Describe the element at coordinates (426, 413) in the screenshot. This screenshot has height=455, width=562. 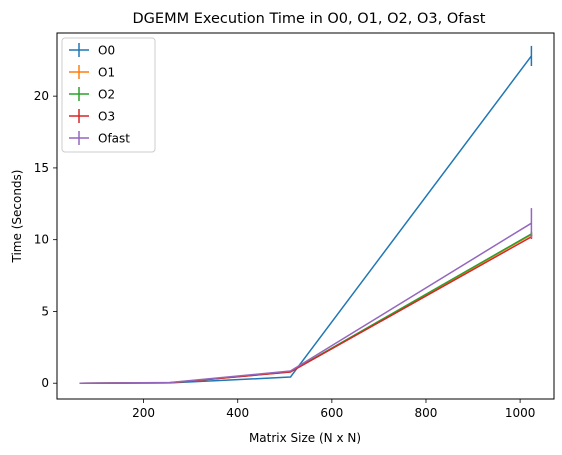
I see `x-tick-label: 800` at that location.